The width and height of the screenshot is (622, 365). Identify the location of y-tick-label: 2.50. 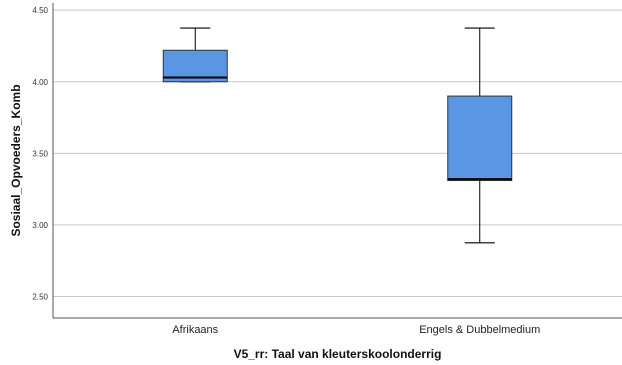
(40, 297).